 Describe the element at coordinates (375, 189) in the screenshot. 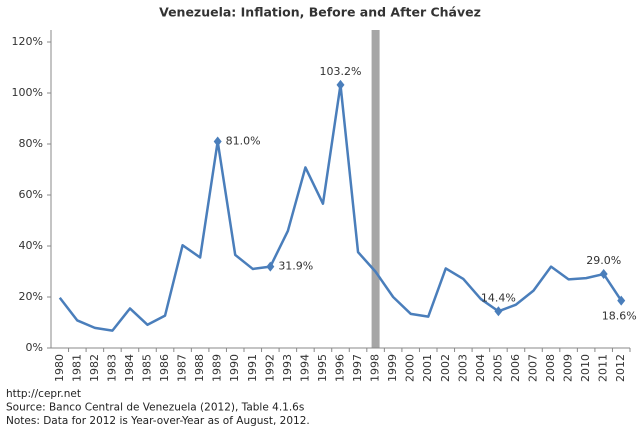

I see `chavez-marker` at that location.